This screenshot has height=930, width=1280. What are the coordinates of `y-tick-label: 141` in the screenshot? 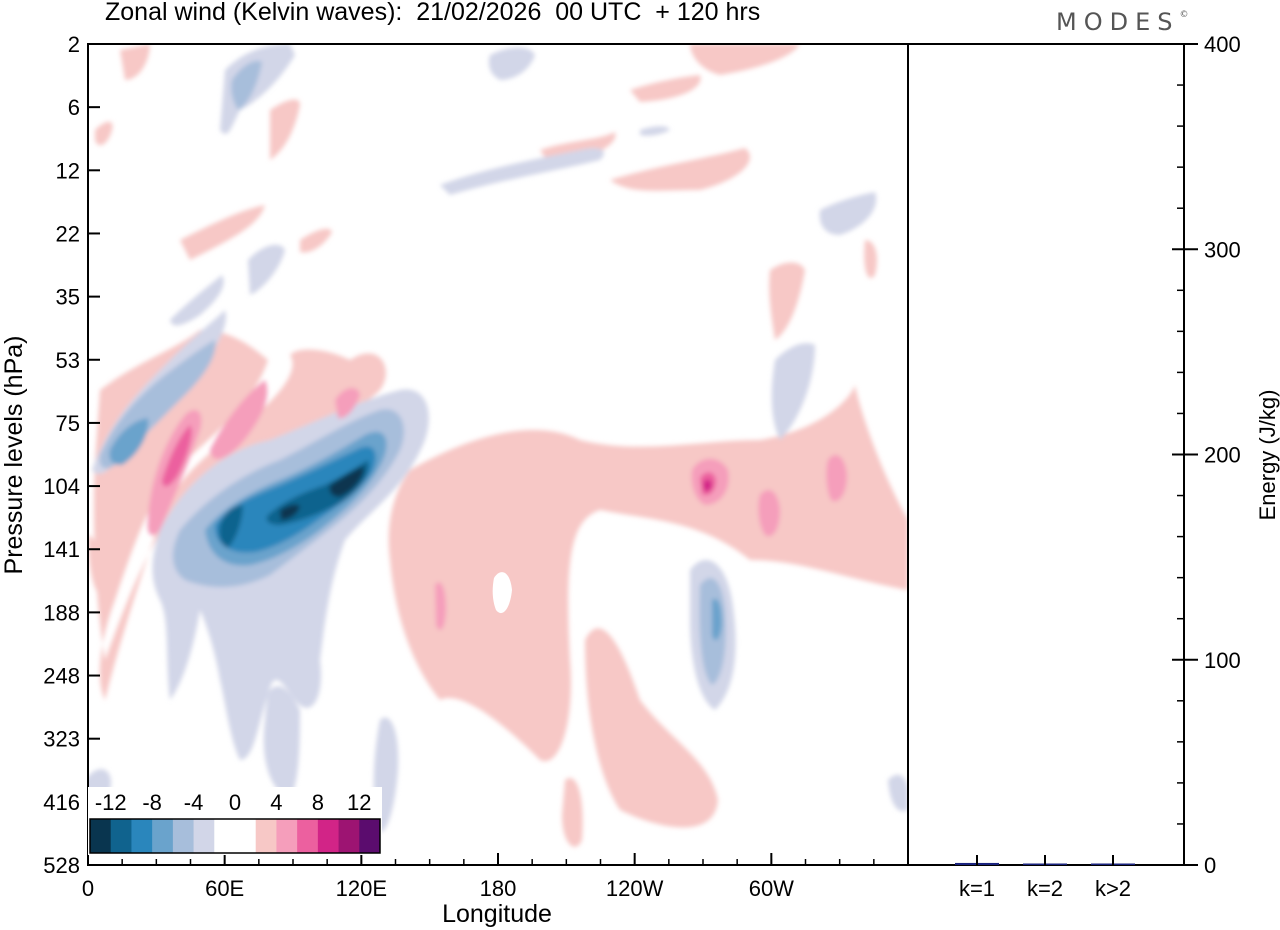 It's located at (61, 549).